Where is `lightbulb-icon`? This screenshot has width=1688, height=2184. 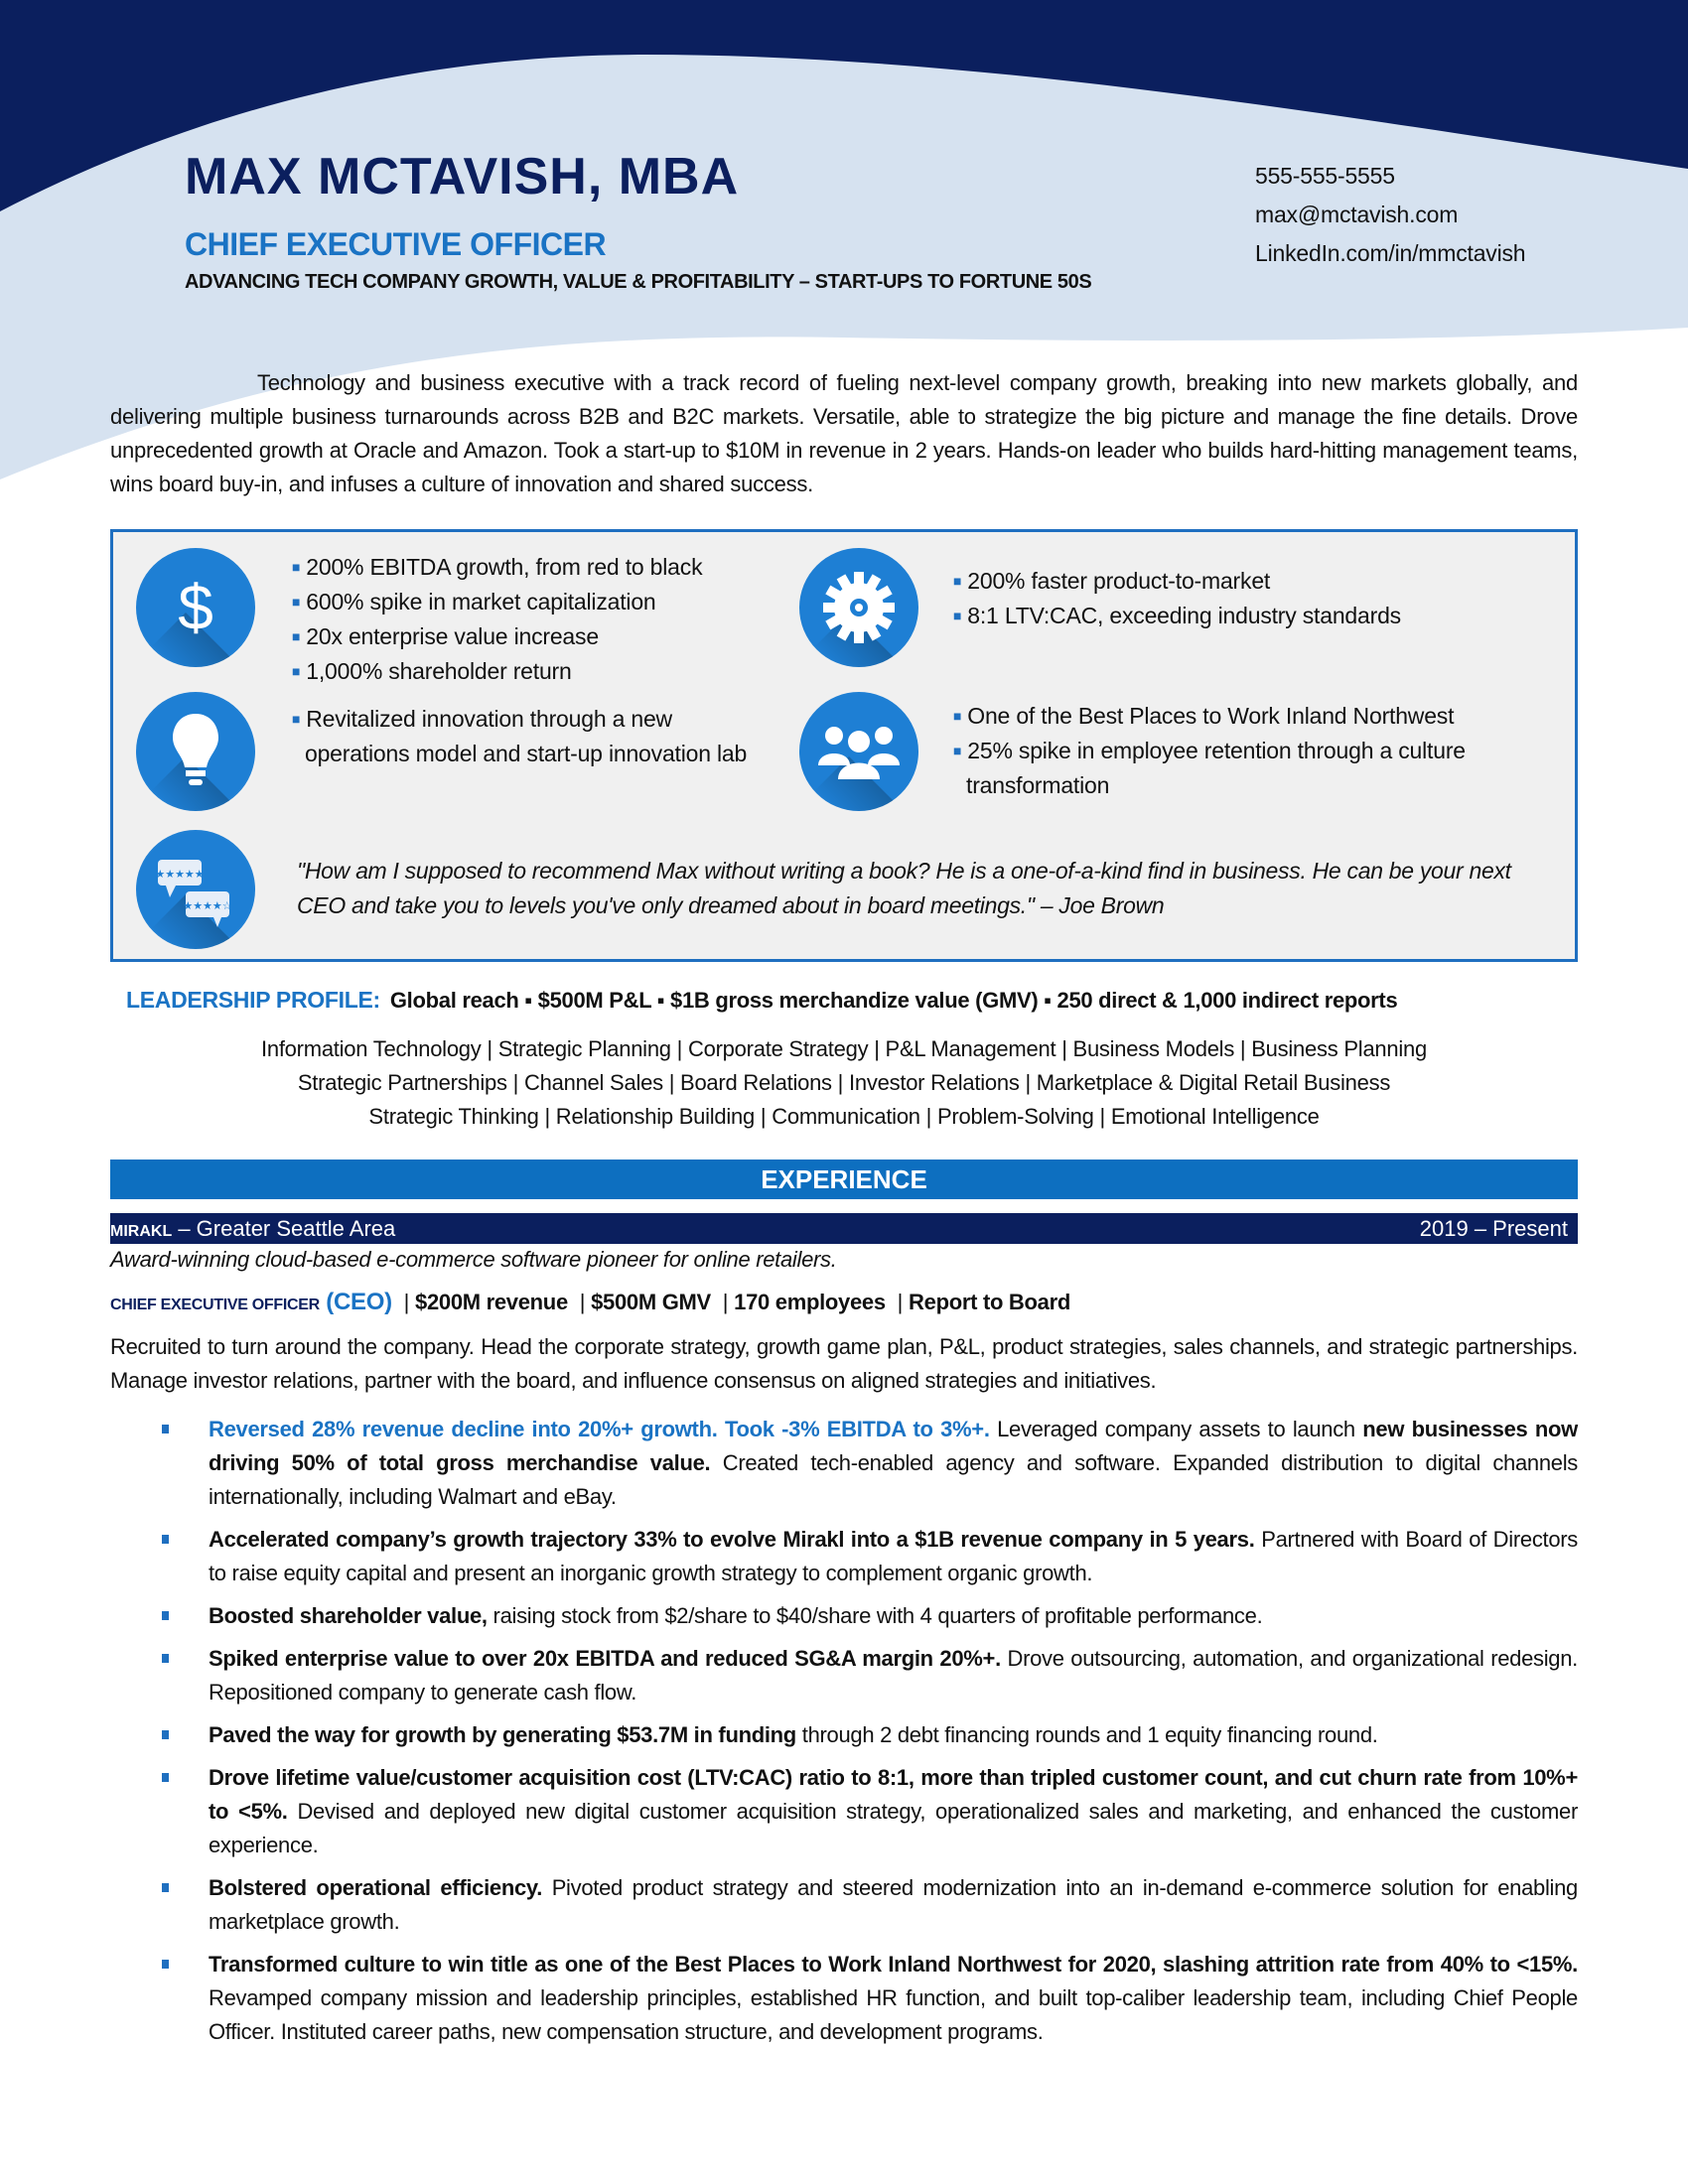 lightbulb-icon is located at coordinates (195, 751).